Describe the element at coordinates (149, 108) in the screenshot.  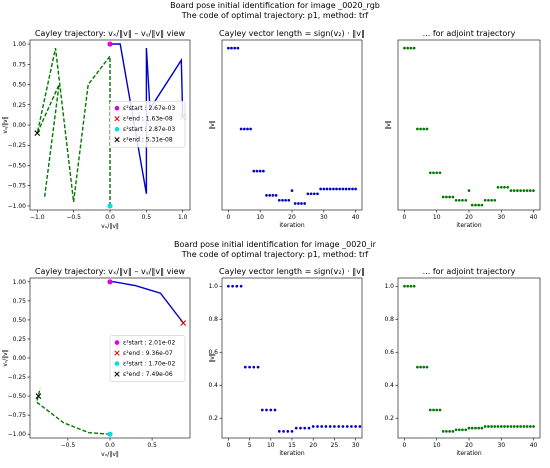
I see `legend-label: ε²start : 2.67e-03` at that location.